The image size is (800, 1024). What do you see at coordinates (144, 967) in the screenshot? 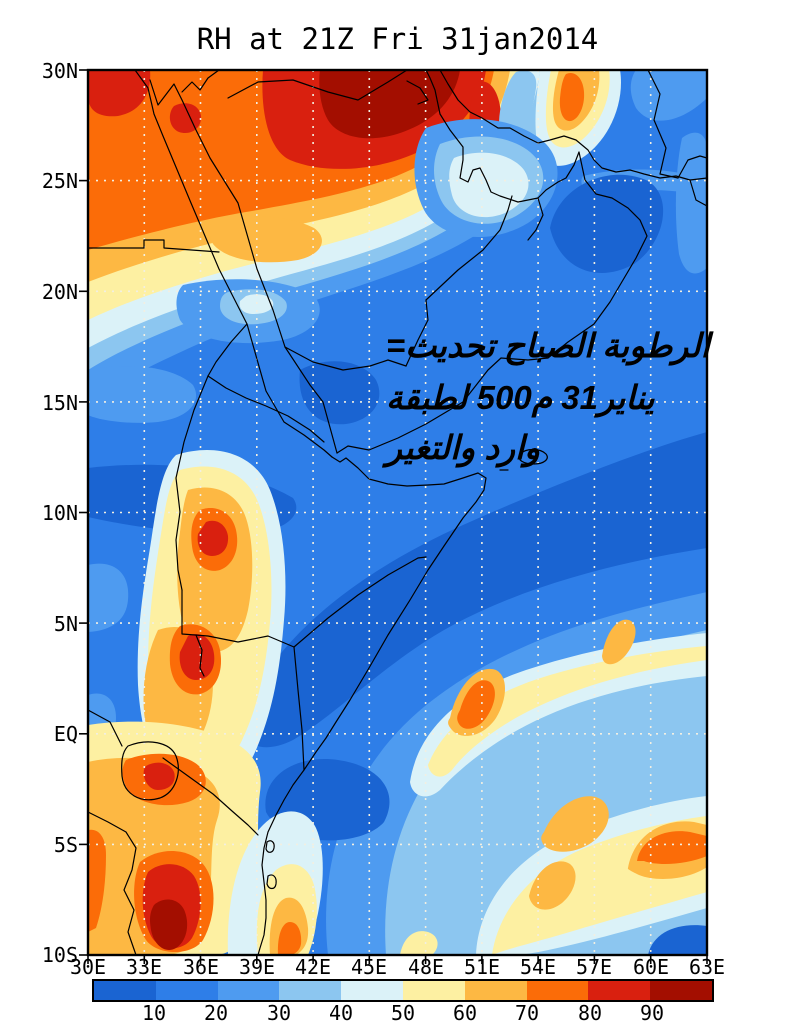
I see `lon-label-33e: 33E` at bounding box center [144, 967].